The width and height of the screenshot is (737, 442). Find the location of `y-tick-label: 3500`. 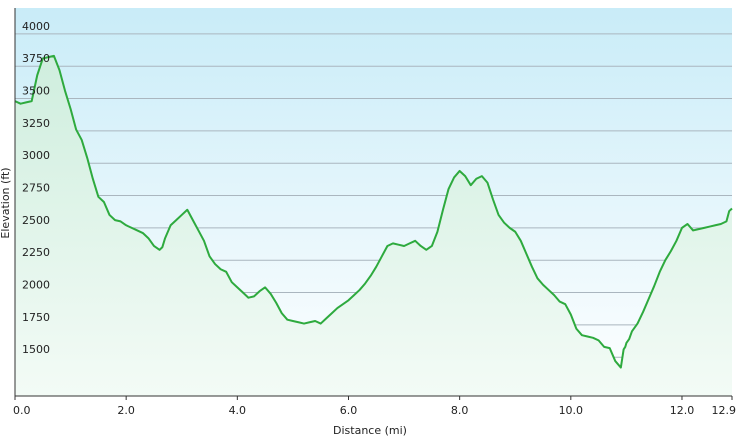

y-tick-label: 3500 is located at coordinates (36, 91).